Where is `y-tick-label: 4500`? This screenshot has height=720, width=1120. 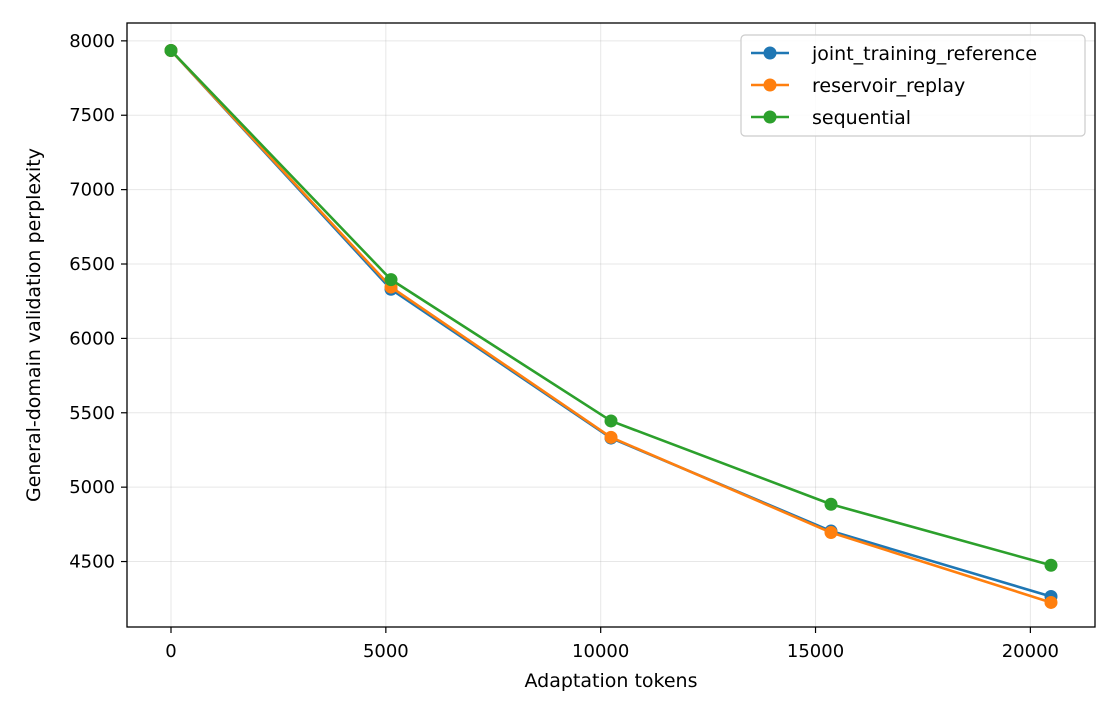 y-tick-label: 4500 is located at coordinates (92, 562).